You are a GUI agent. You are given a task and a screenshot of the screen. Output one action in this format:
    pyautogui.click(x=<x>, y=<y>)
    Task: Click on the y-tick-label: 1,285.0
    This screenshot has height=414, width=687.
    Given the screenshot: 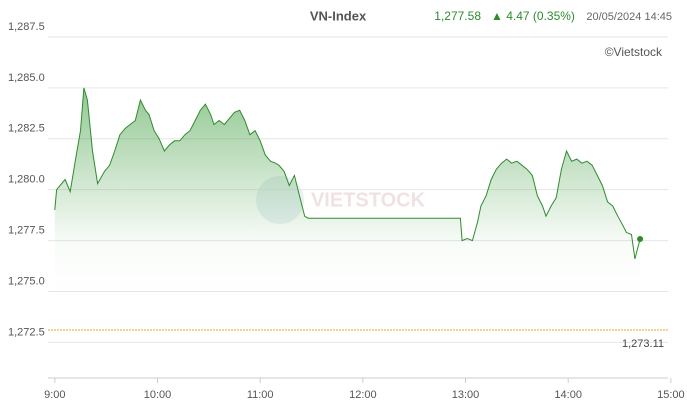 What is the action you would take?
    pyautogui.click(x=26, y=78)
    